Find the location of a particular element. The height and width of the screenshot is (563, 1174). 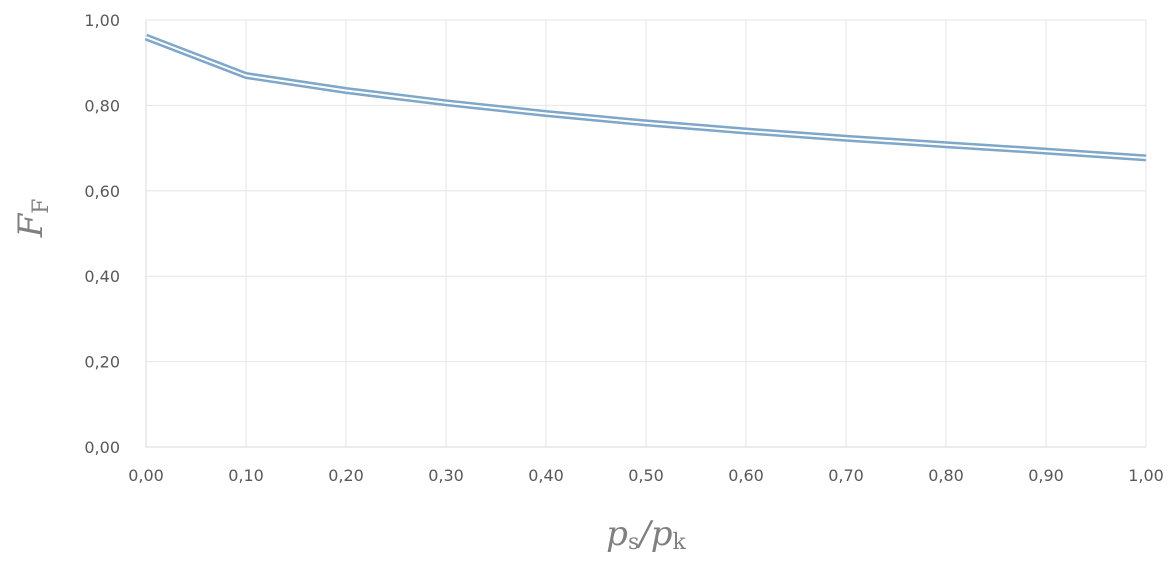

y-axis-title: FF is located at coordinates (32, 219).